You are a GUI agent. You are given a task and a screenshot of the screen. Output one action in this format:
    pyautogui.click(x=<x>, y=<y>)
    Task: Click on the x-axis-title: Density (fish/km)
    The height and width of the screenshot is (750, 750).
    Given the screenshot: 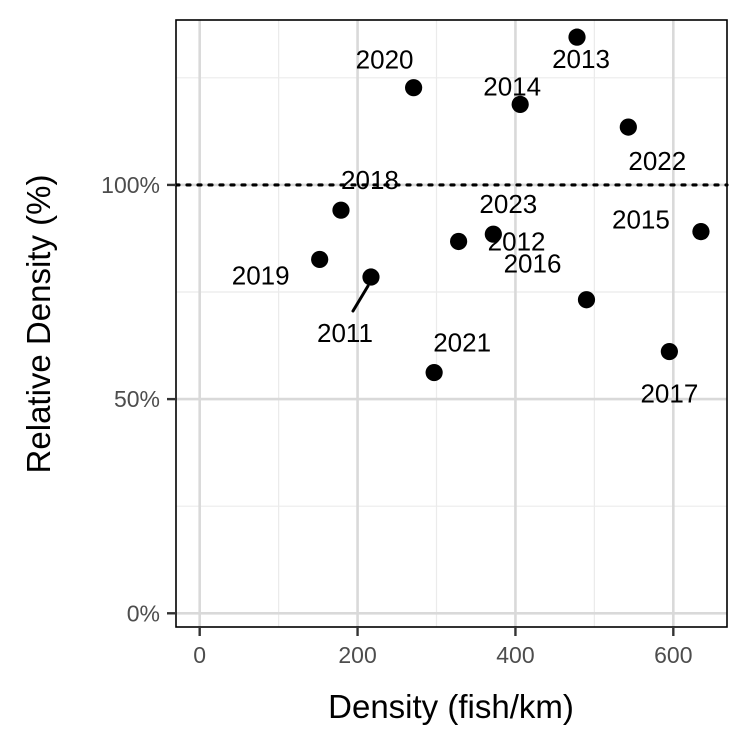 What is the action you would take?
    pyautogui.click(x=451, y=706)
    